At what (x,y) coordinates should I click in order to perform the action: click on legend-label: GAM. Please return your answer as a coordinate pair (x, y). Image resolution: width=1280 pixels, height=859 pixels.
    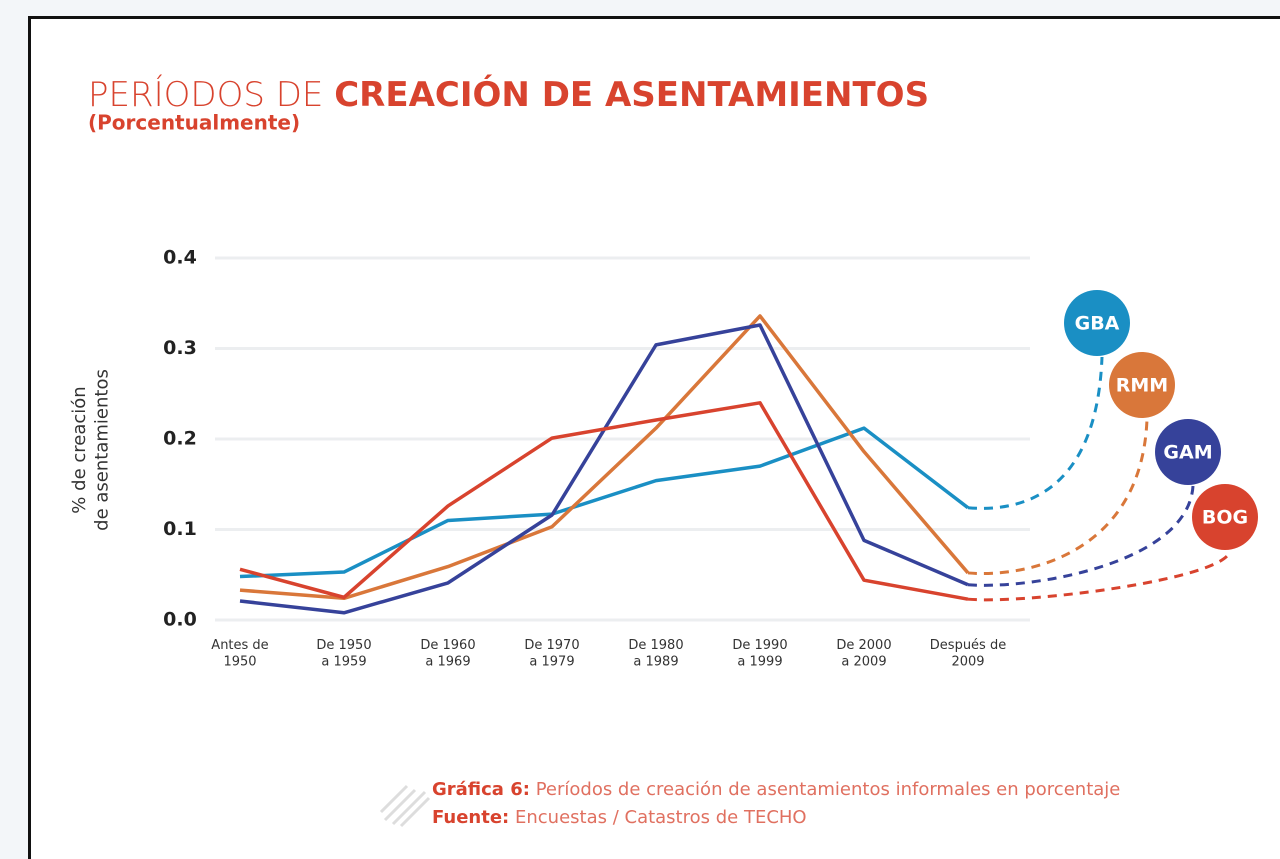
    Looking at the image, I should click on (1187, 453).